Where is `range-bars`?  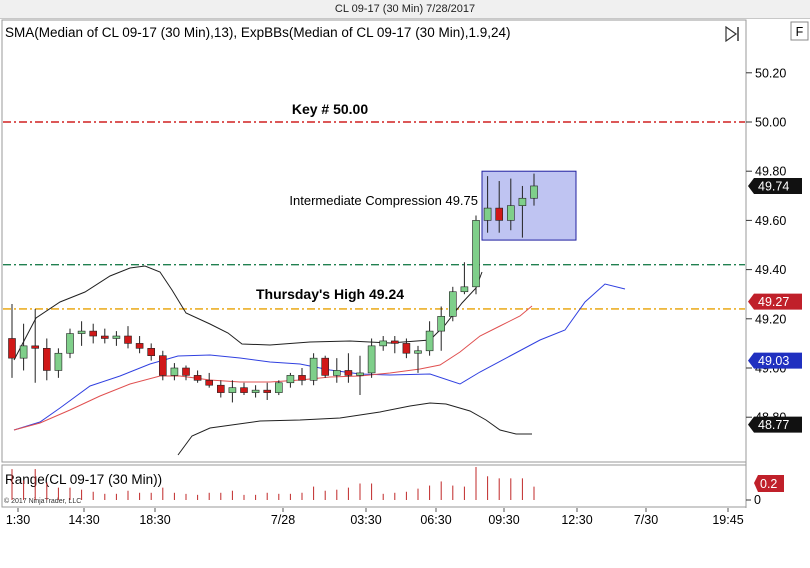 range-bars is located at coordinates (273, 483).